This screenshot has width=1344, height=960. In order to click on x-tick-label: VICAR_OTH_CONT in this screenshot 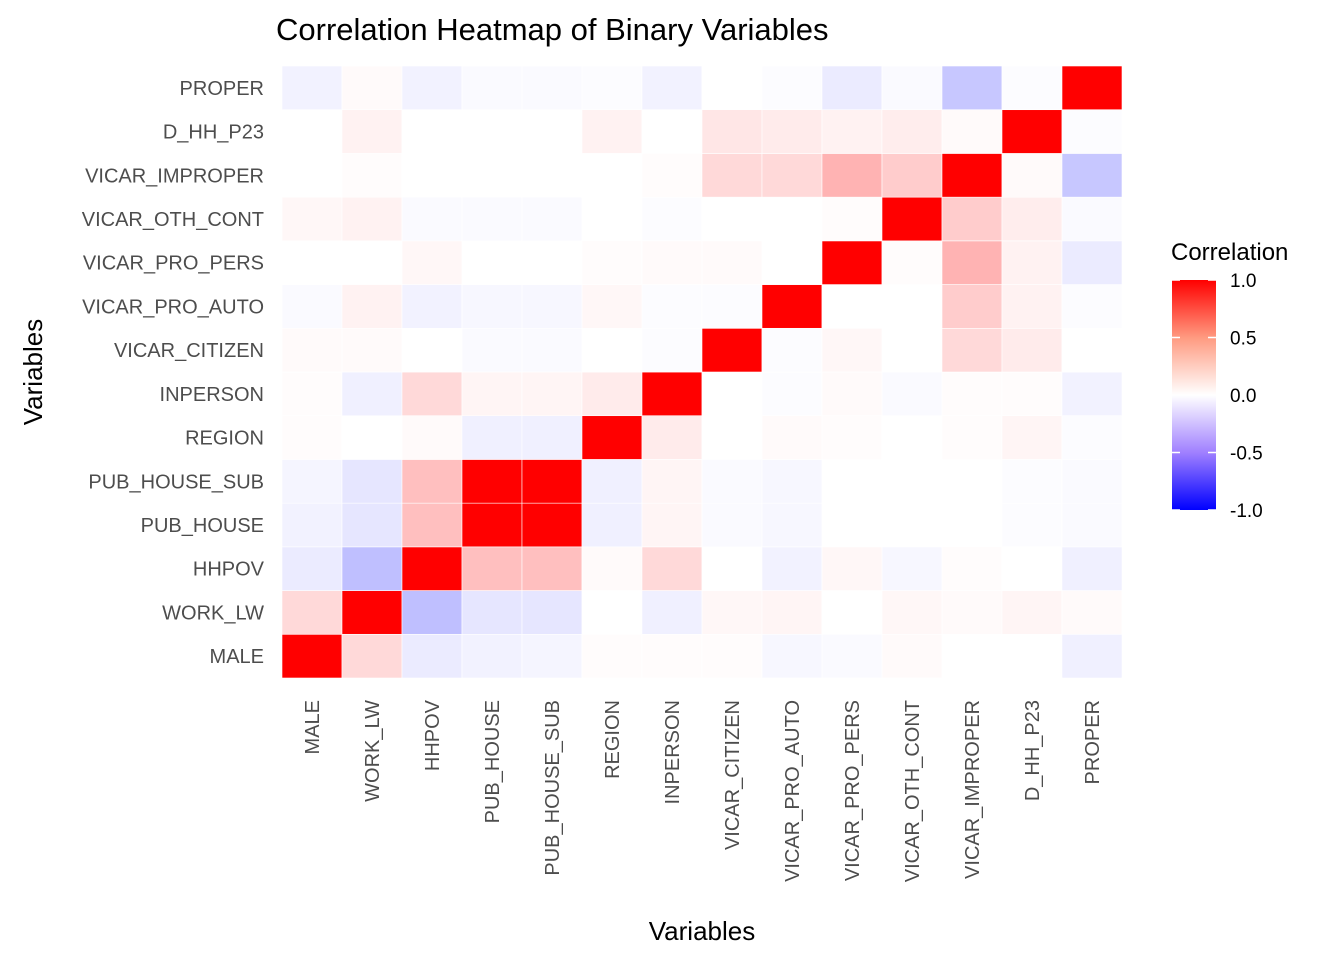, I will do `click(913, 791)`.